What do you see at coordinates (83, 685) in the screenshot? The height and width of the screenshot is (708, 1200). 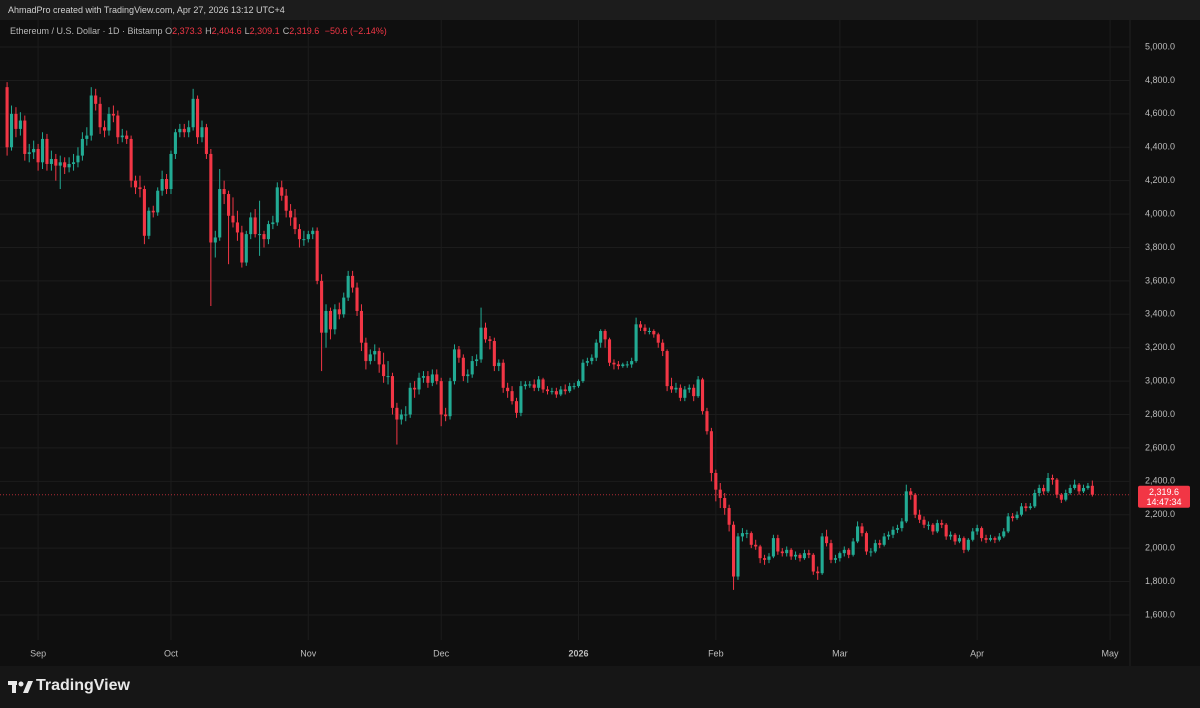 I see `logo: TradingView` at bounding box center [83, 685].